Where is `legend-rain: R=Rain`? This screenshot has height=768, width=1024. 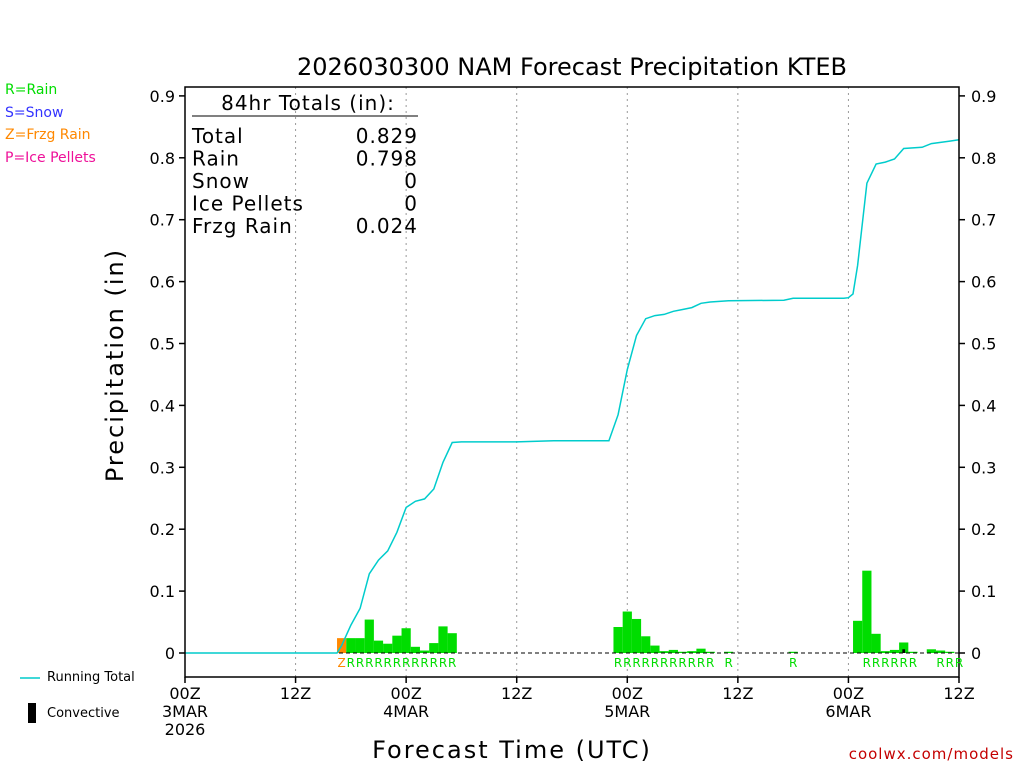 legend-rain: R=Rain is located at coordinates (31, 90).